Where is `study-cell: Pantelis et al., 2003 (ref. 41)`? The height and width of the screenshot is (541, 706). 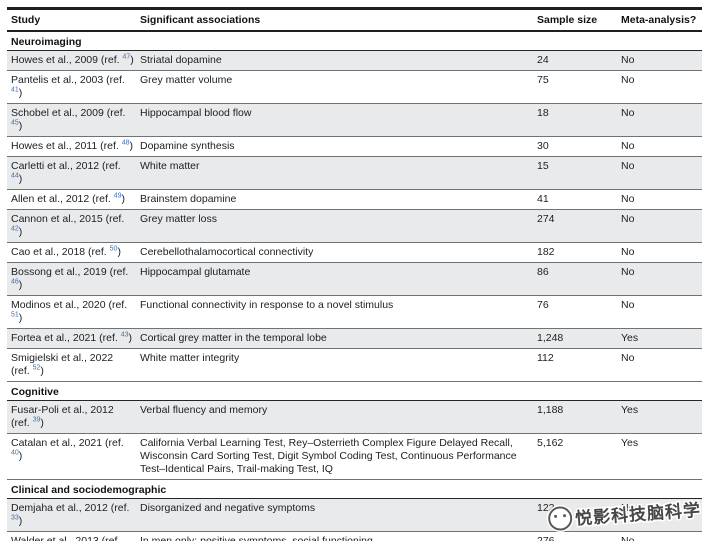
study-cell: Pantelis et al., 2003 (ref. 41) is located at coordinates (68, 86).